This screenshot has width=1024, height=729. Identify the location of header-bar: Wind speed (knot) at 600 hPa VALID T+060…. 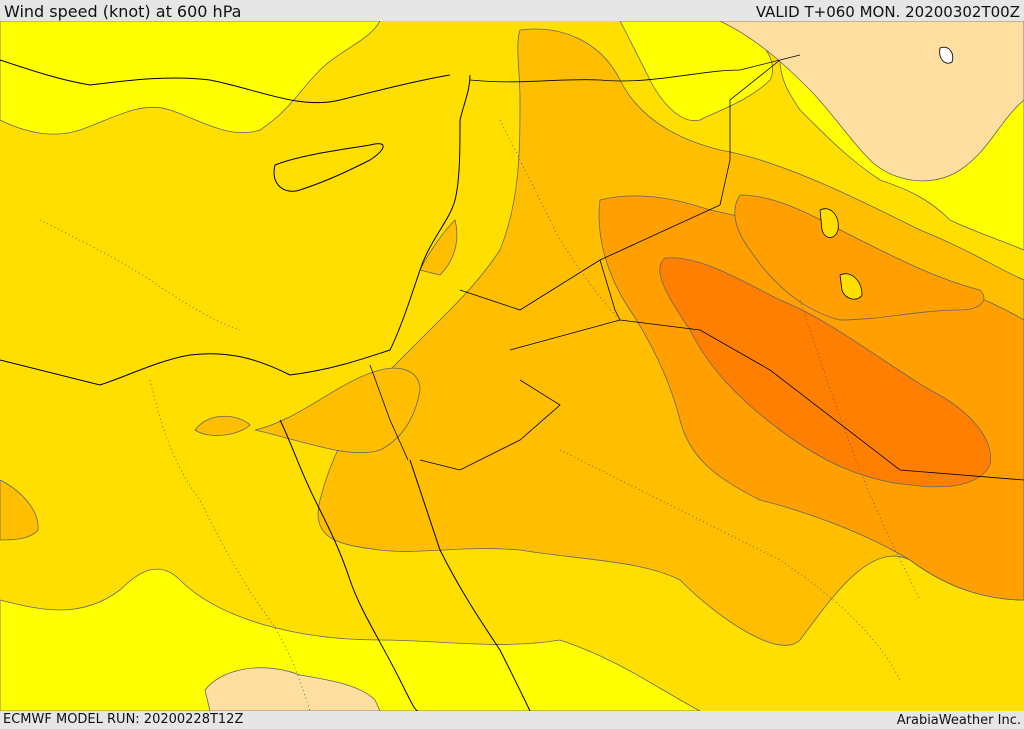
(512, 10).